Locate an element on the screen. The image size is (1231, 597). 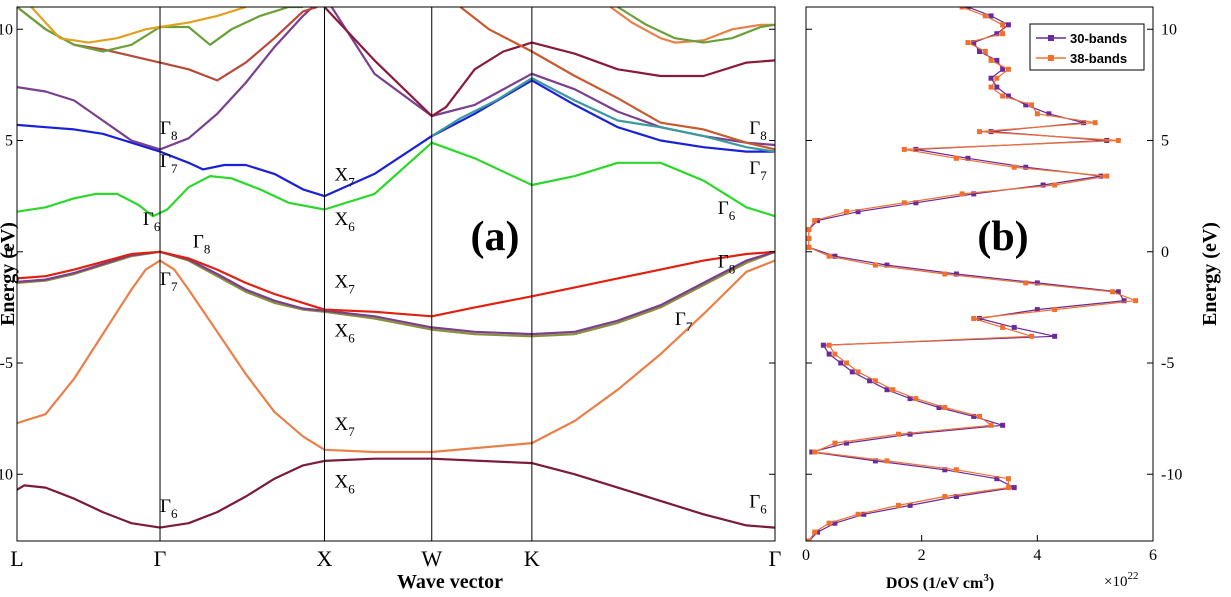
y-tick-label: -10 is located at coordinates (6, 474).